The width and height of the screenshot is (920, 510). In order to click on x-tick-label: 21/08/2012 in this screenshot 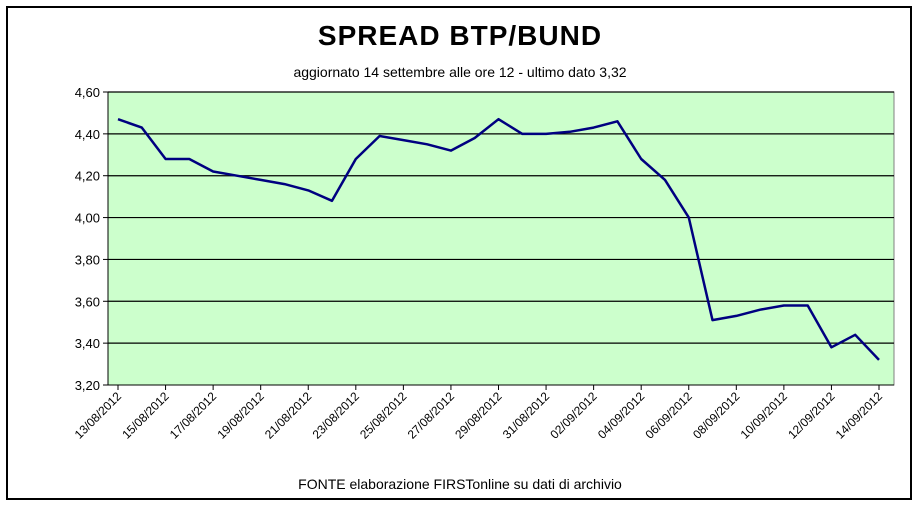, I will do `click(288, 415)`.